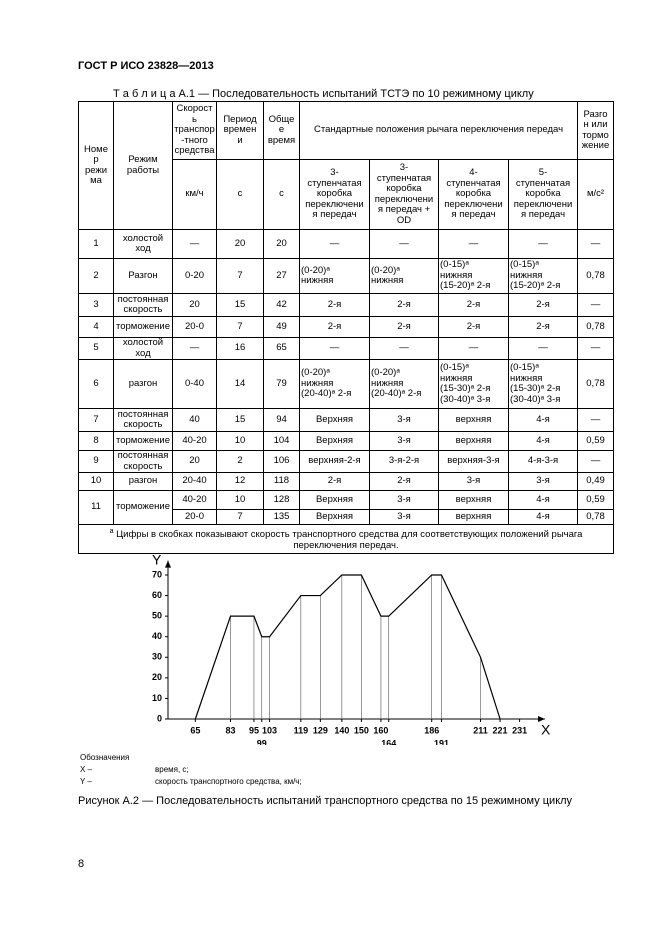  What do you see at coordinates (96, 165) in the screenshot?
I see `header-cell: Номе р режи ма` at bounding box center [96, 165].